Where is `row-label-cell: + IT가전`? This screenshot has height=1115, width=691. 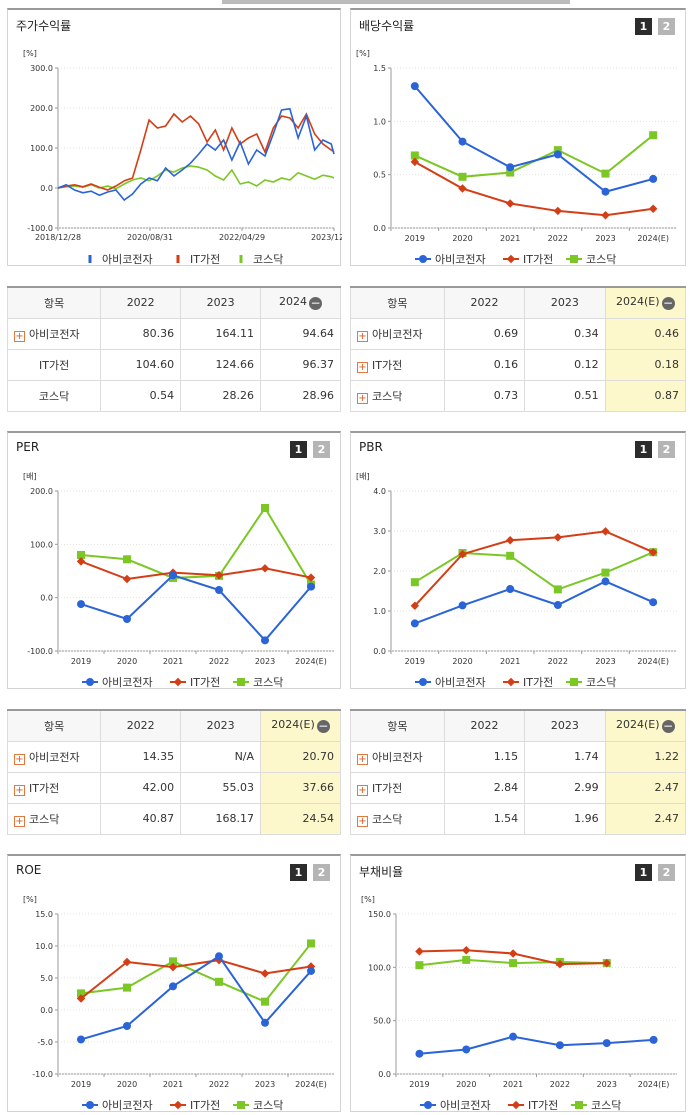
row-label-cell: + IT가전 is located at coordinates (397, 364).